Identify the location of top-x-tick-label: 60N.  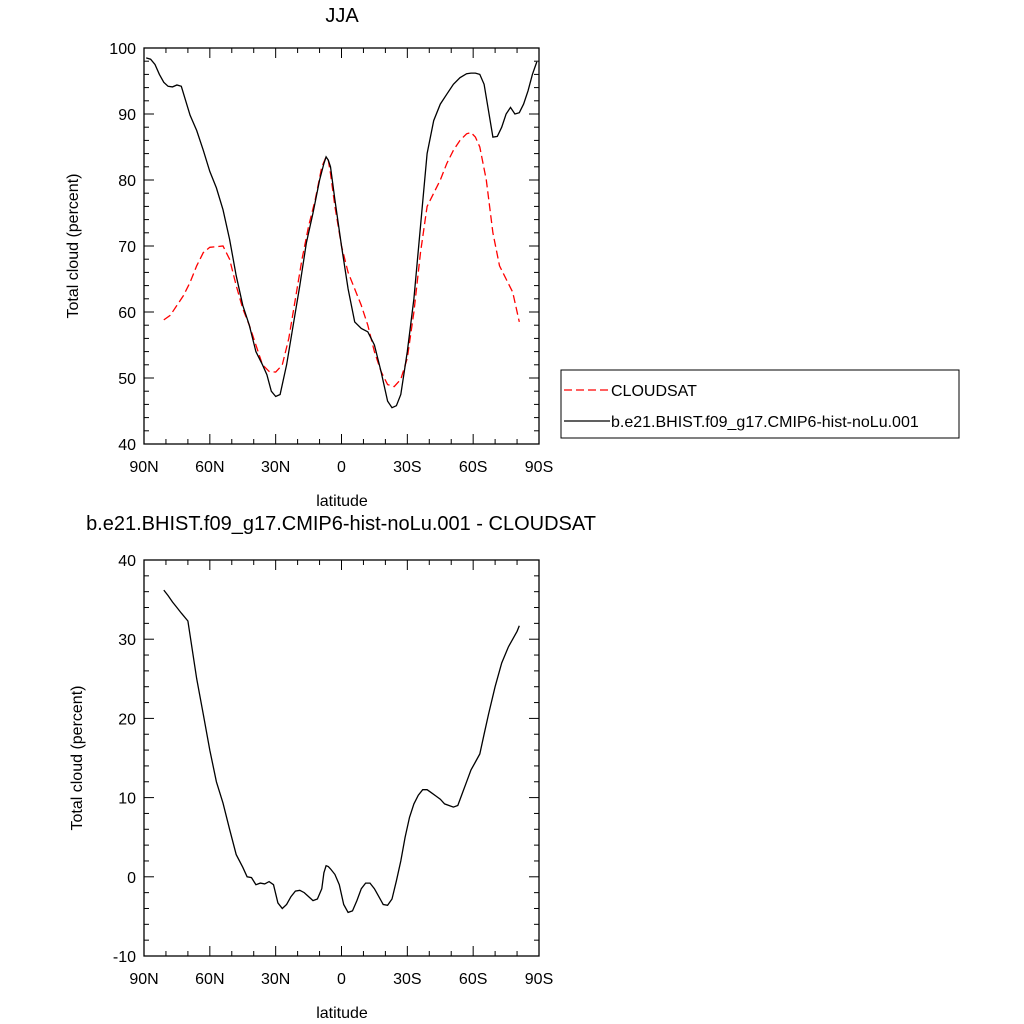
(209, 467).